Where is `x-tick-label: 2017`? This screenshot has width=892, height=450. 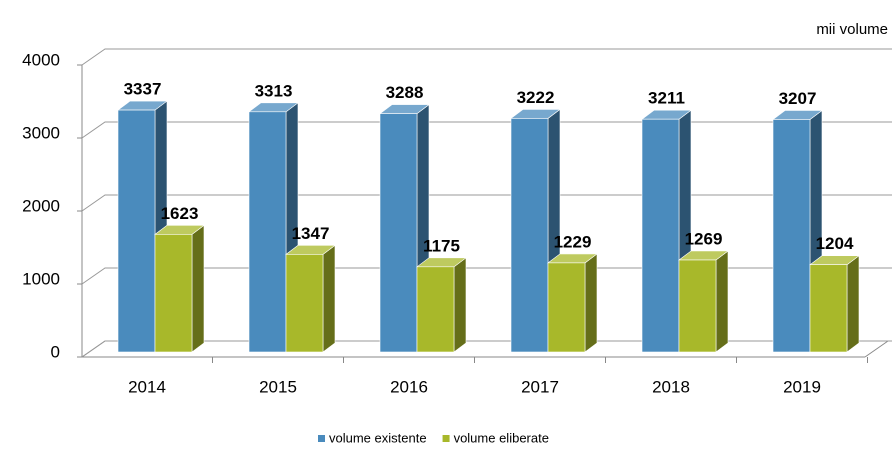 x-tick-label: 2017 is located at coordinates (540, 386).